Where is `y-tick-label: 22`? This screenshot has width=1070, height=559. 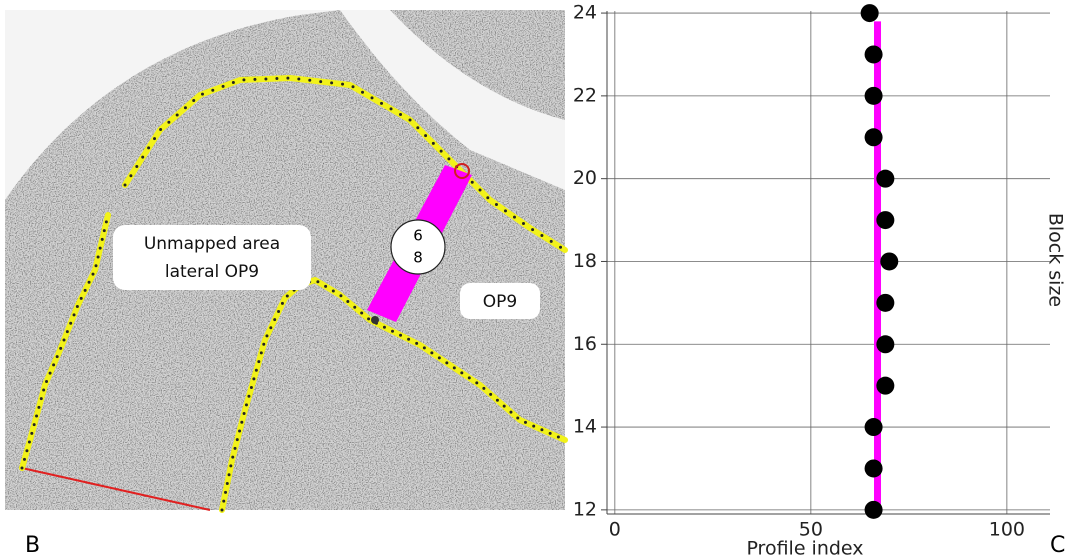
y-tick-label: 22 is located at coordinates (585, 95).